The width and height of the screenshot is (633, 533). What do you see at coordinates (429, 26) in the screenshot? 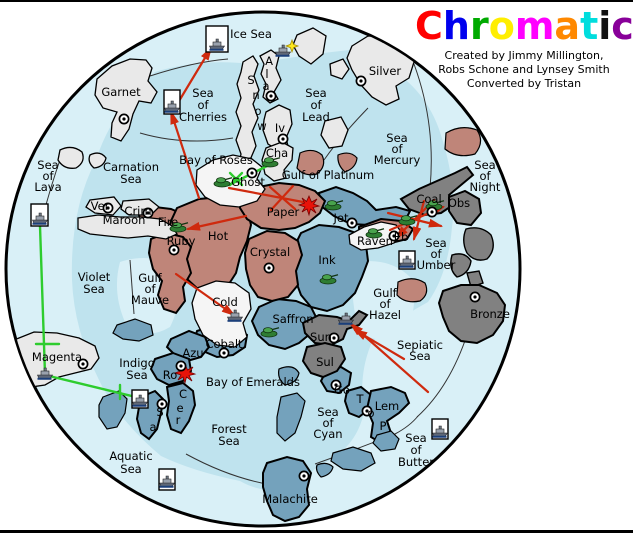
I see `title-letter: C` at bounding box center [429, 26].